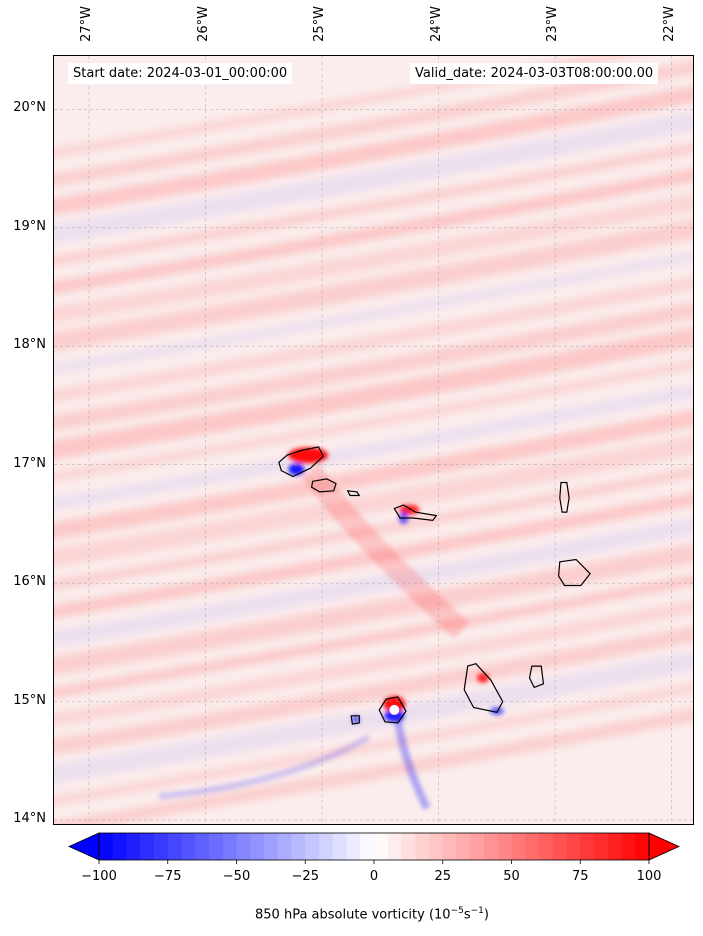 Image resolution: width=703 pixels, height=936 pixels. I want to click on colorbar-label-exponent: −5, so click(457, 911).